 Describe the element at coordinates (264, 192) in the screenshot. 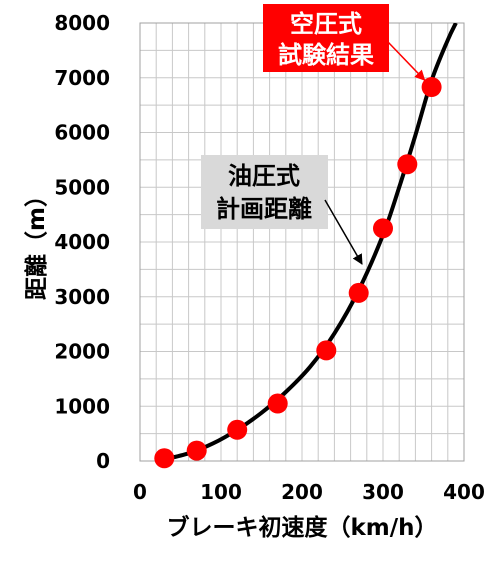

I see `callout-box-planned-distance` at that location.